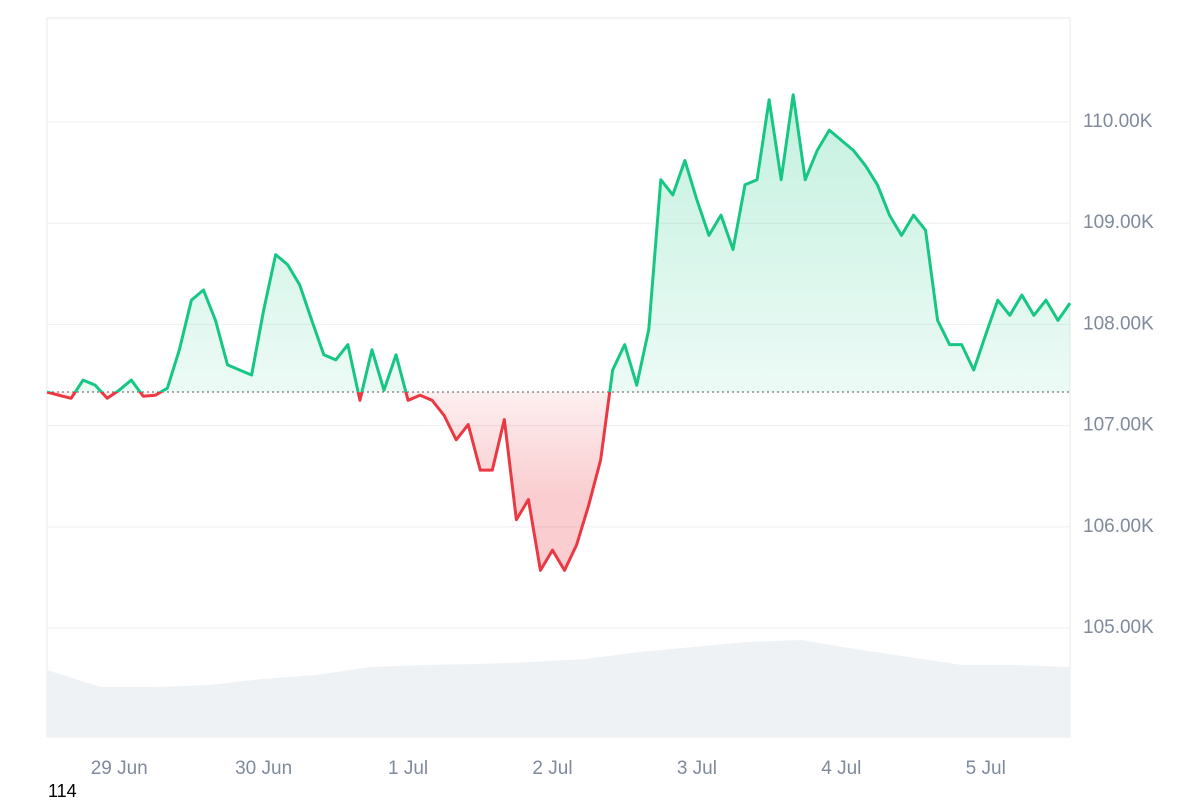 Image resolution: width=1200 pixels, height=800 pixels. Describe the element at coordinates (552, 768) in the screenshot. I see `x-tick-label: 2 Jul` at that location.